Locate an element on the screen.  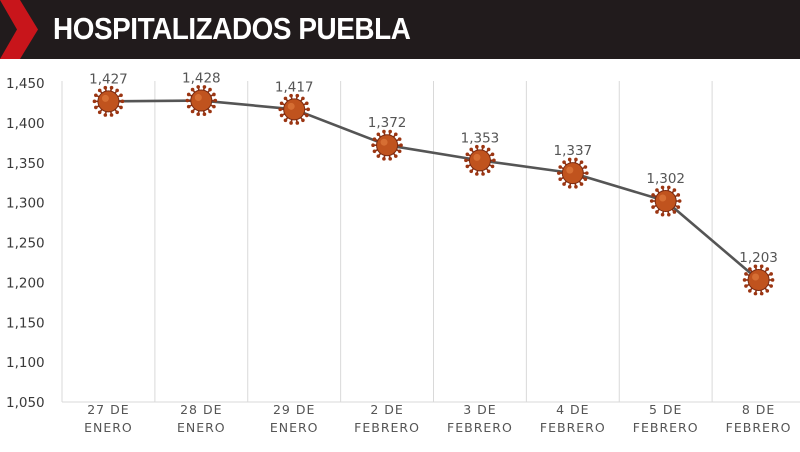
x-tick-line: 28 DE is located at coordinates (201, 409).